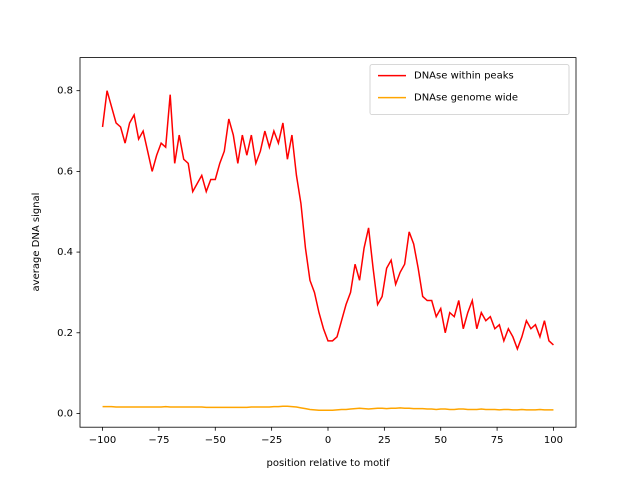 Image resolution: width=640 pixels, height=480 pixels. What do you see at coordinates (497, 440) in the screenshot?
I see `x-tick-label: 75` at bounding box center [497, 440].